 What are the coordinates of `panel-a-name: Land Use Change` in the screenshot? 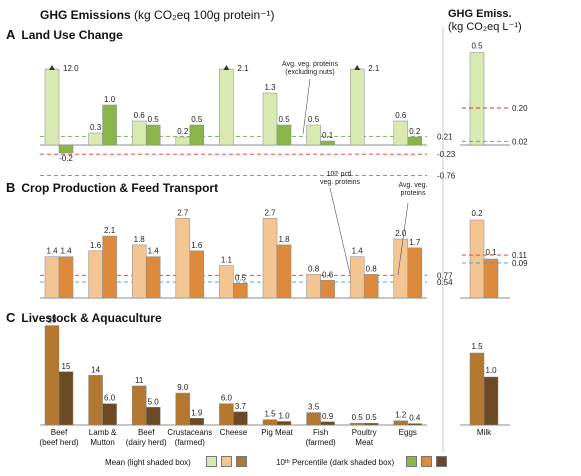 It's located at (72, 35).